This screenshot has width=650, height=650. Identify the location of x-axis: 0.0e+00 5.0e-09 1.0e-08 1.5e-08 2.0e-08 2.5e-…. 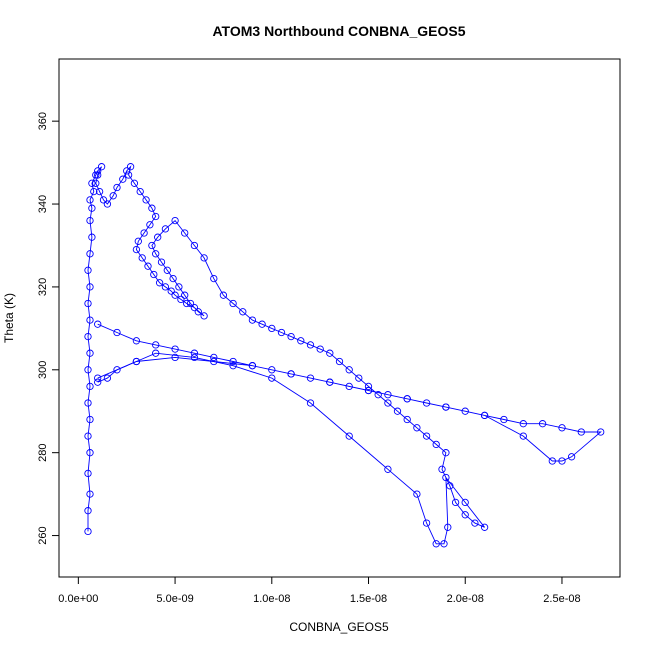
(319, 590).